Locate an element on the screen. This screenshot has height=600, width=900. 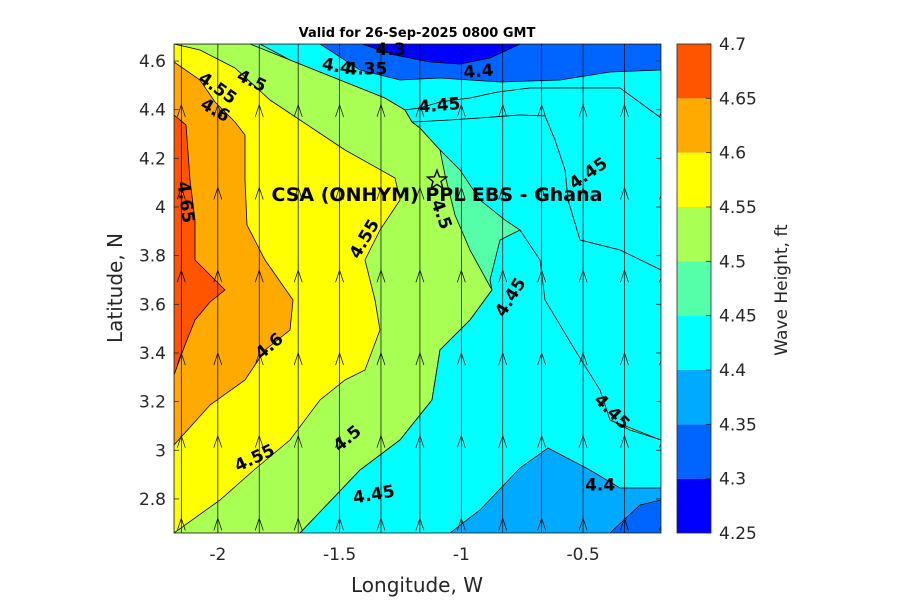
x-tick-label: -1 is located at coordinates (461, 555).